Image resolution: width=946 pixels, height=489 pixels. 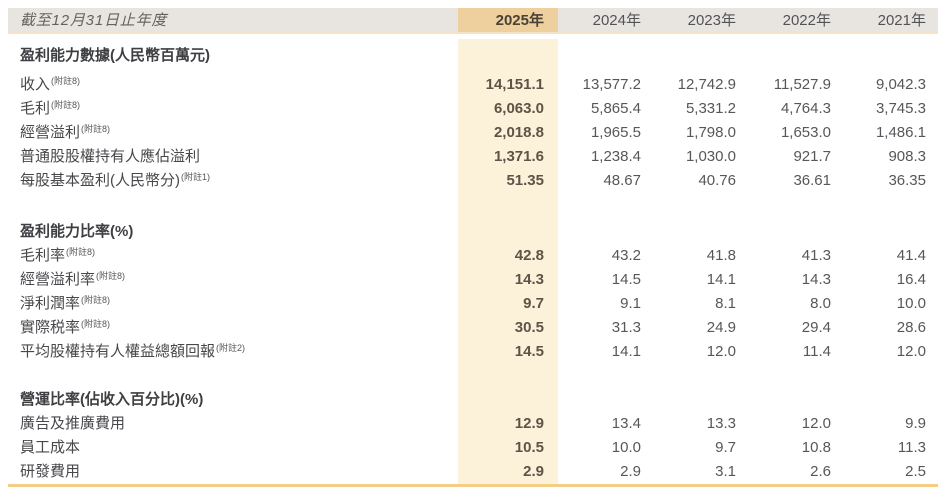 What do you see at coordinates (710, 156) in the screenshot?
I see `value-cell: 1,030.0` at bounding box center [710, 156].